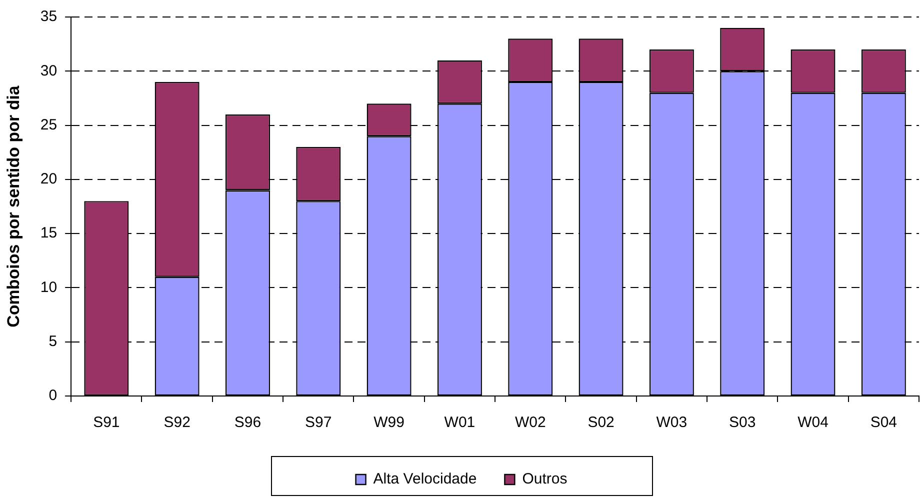  I want to click on x-tick-label: S04, so click(884, 423).